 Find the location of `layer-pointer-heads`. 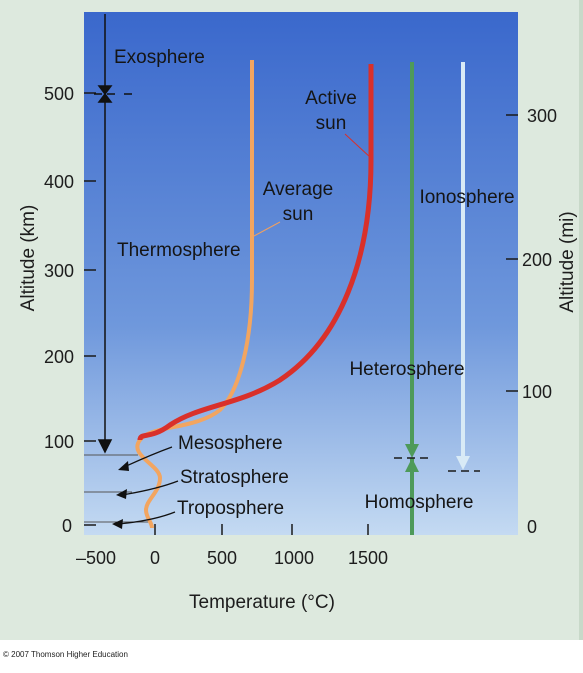

layer-pointer-heads is located at coordinates (120, 495).